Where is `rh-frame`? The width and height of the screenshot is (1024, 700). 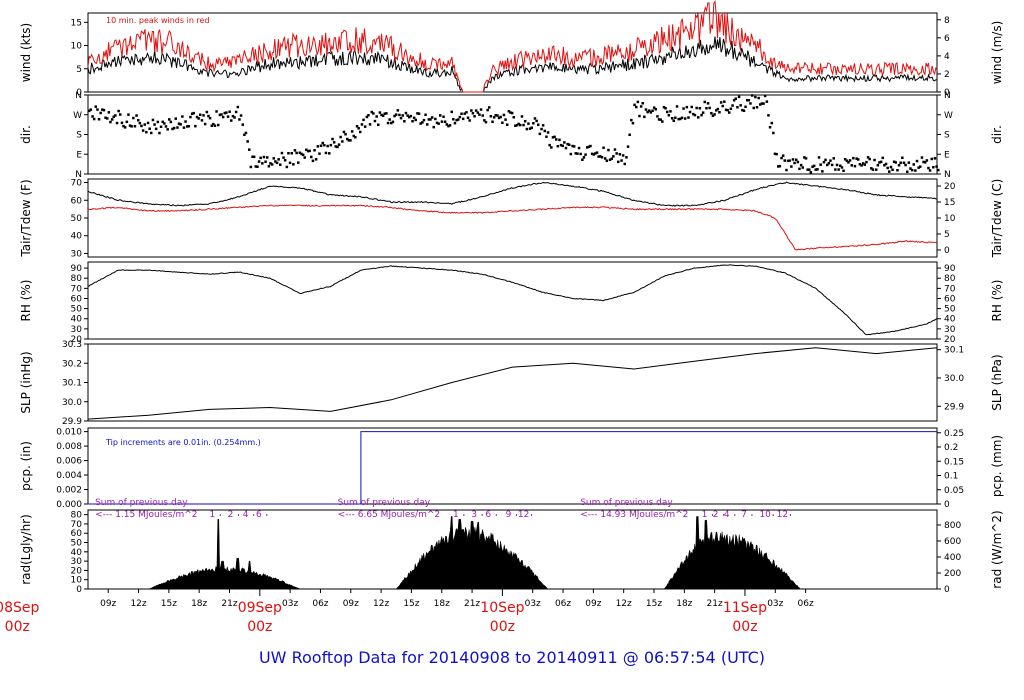 rh-frame is located at coordinates (512, 300).